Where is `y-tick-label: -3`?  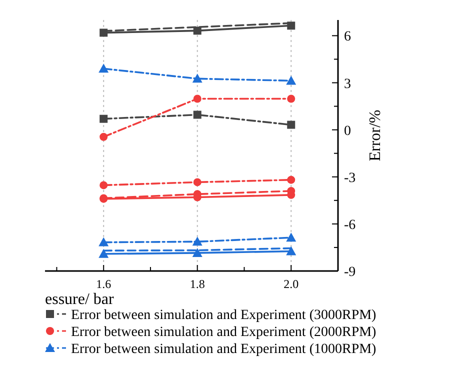 y-tick-label: -3 is located at coordinates (350, 178).